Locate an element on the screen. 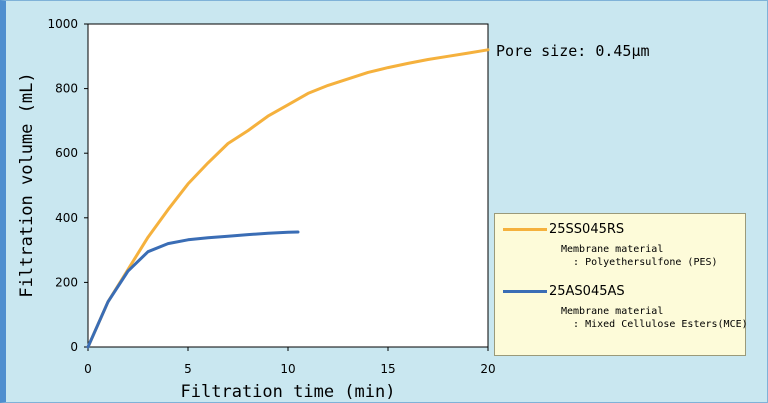  x-tick-label-2: 10 is located at coordinates (287, 369).